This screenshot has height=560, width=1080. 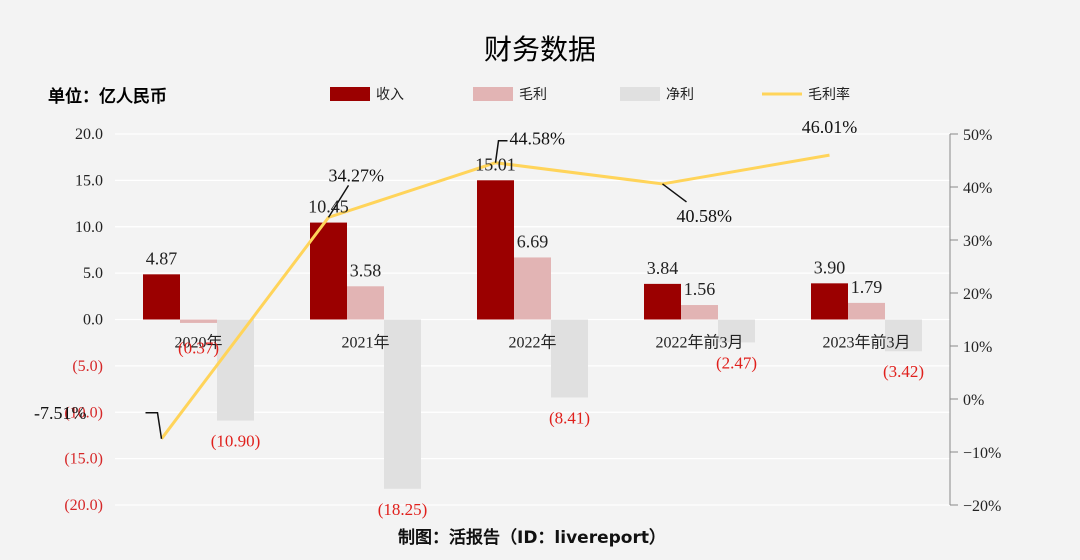 I want to click on right-axis-tick-label: 0%, so click(x=973, y=400).